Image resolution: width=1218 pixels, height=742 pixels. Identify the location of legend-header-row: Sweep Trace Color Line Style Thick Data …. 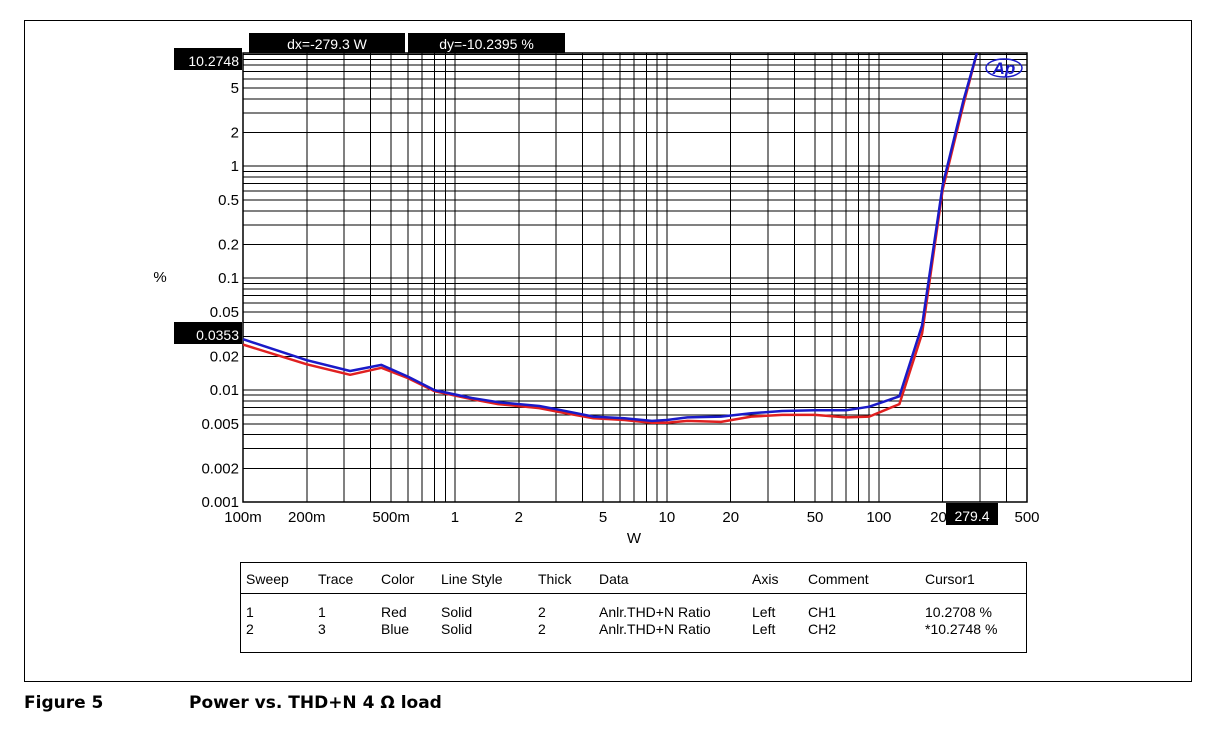
(633, 579).